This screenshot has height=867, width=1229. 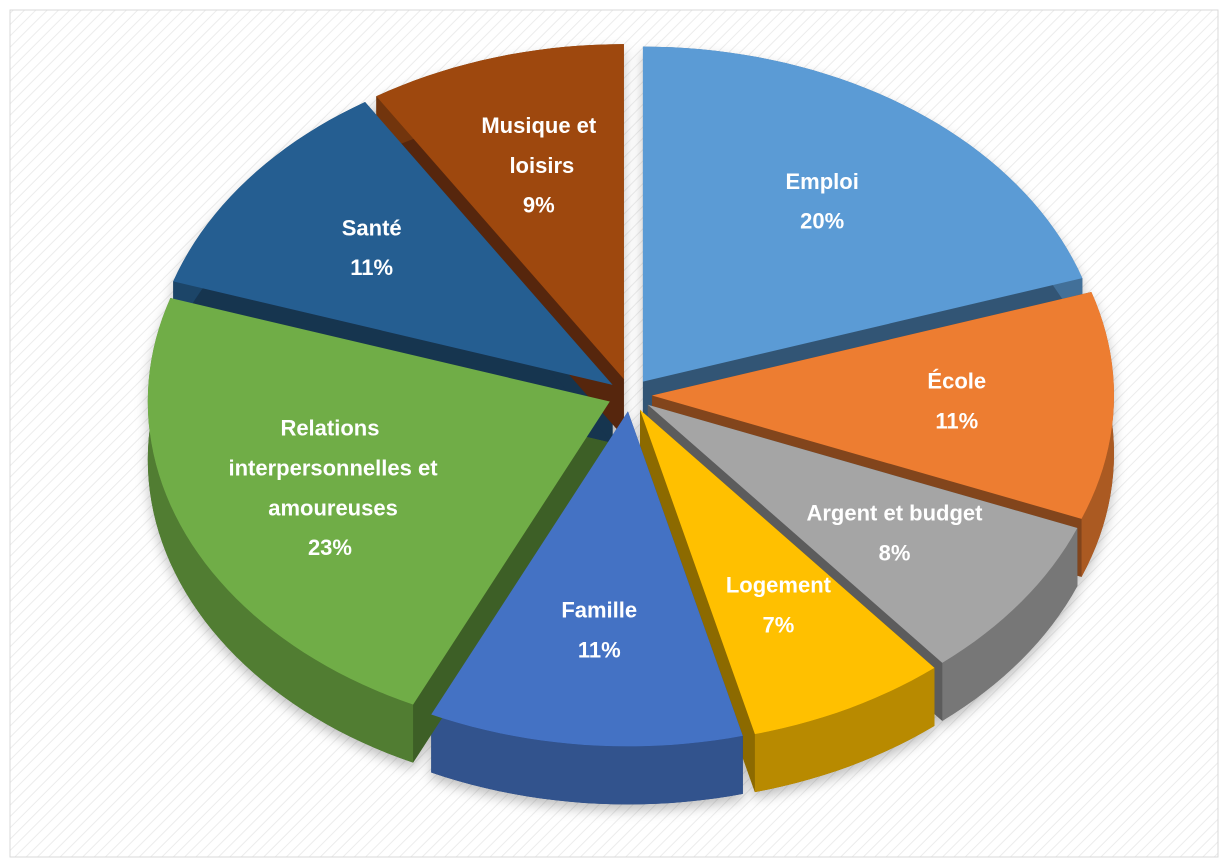 I want to click on slice-label: Argent et budget, so click(x=894, y=512).